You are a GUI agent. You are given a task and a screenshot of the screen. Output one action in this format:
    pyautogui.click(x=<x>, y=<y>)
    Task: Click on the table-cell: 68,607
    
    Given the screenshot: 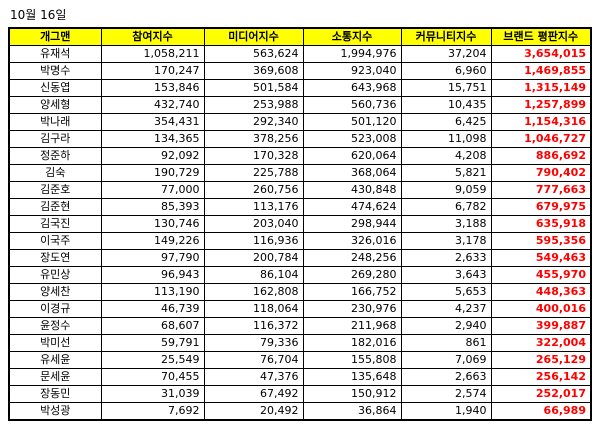 What is the action you would take?
    pyautogui.click(x=152, y=326)
    